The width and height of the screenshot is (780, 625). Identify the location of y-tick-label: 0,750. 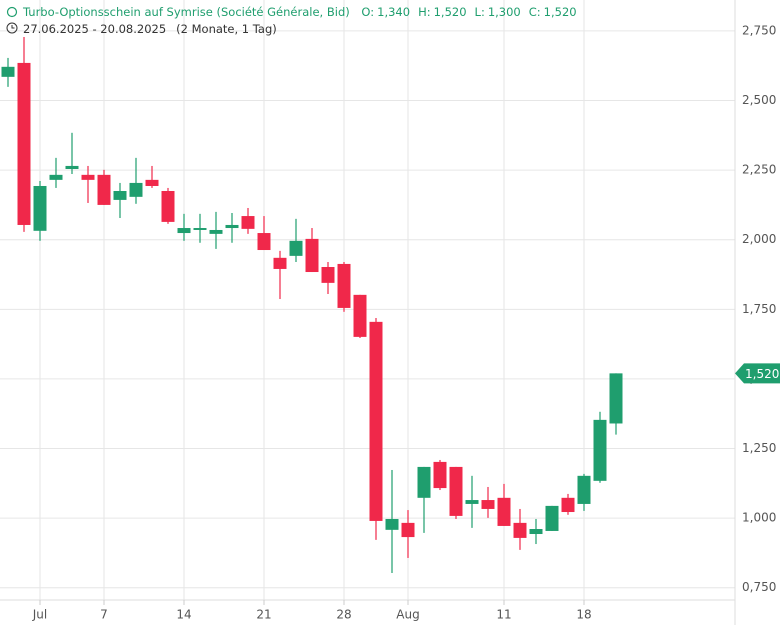
(759, 587).